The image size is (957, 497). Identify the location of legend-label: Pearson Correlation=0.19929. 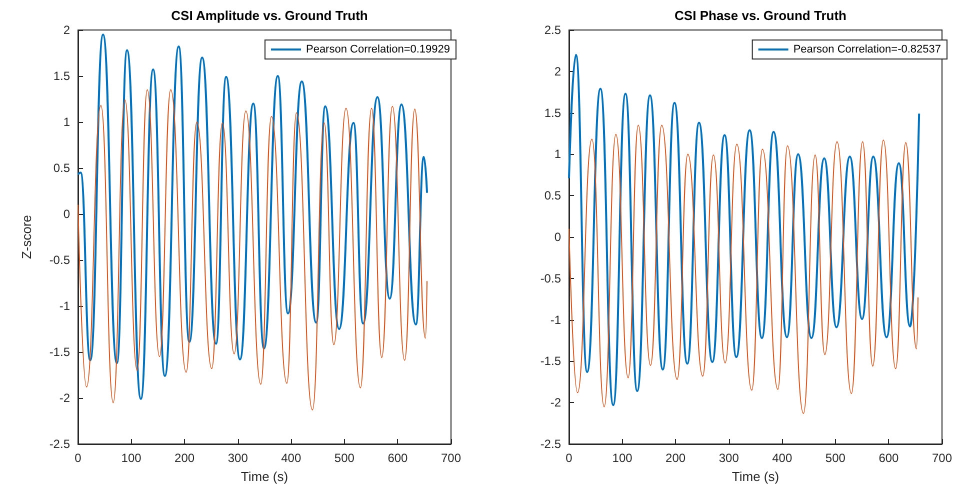
(378, 50).